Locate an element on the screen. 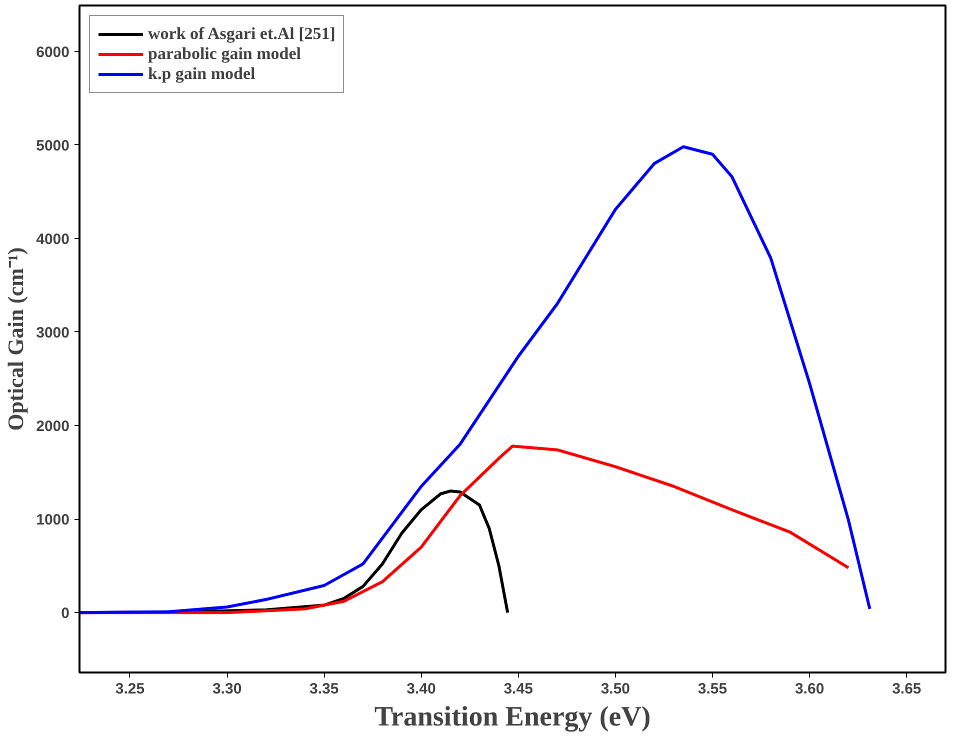 The width and height of the screenshot is (957, 742). x-tick-label: 3.30 is located at coordinates (227, 689).